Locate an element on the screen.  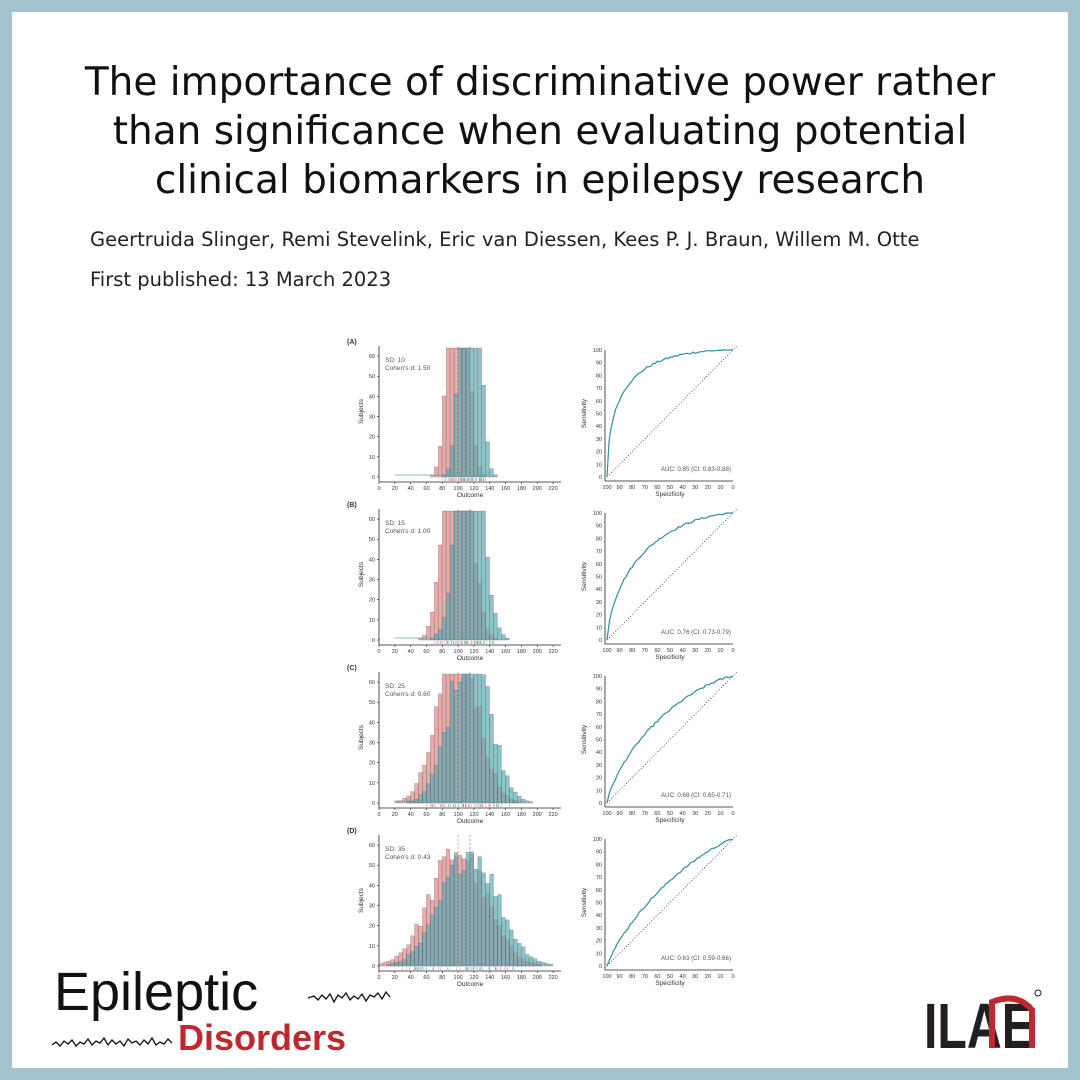
histogram-x-tick-label: 200 is located at coordinates (537, 652).